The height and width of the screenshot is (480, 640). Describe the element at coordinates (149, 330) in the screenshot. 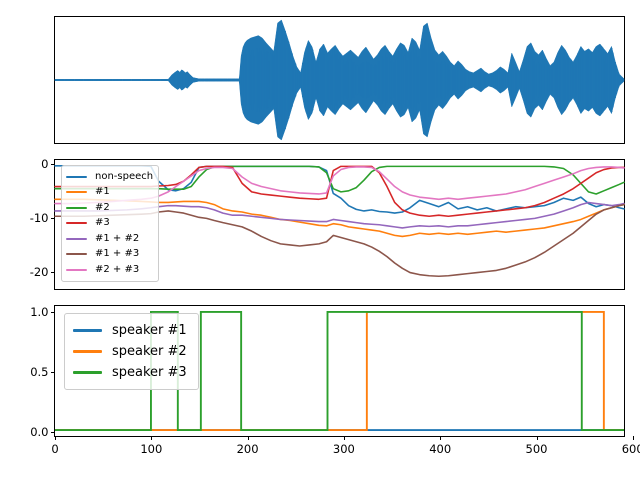

I see `speaker-legend-label: speaker #1` at that location.